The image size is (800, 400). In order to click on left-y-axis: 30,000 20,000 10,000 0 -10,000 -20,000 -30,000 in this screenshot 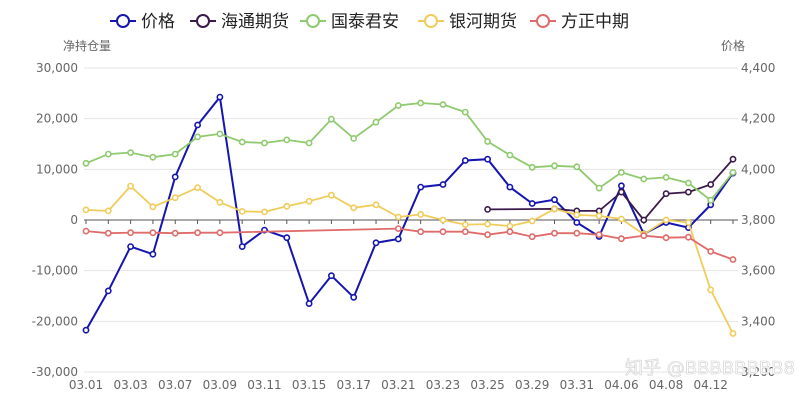, I will do `click(55, 220)`.